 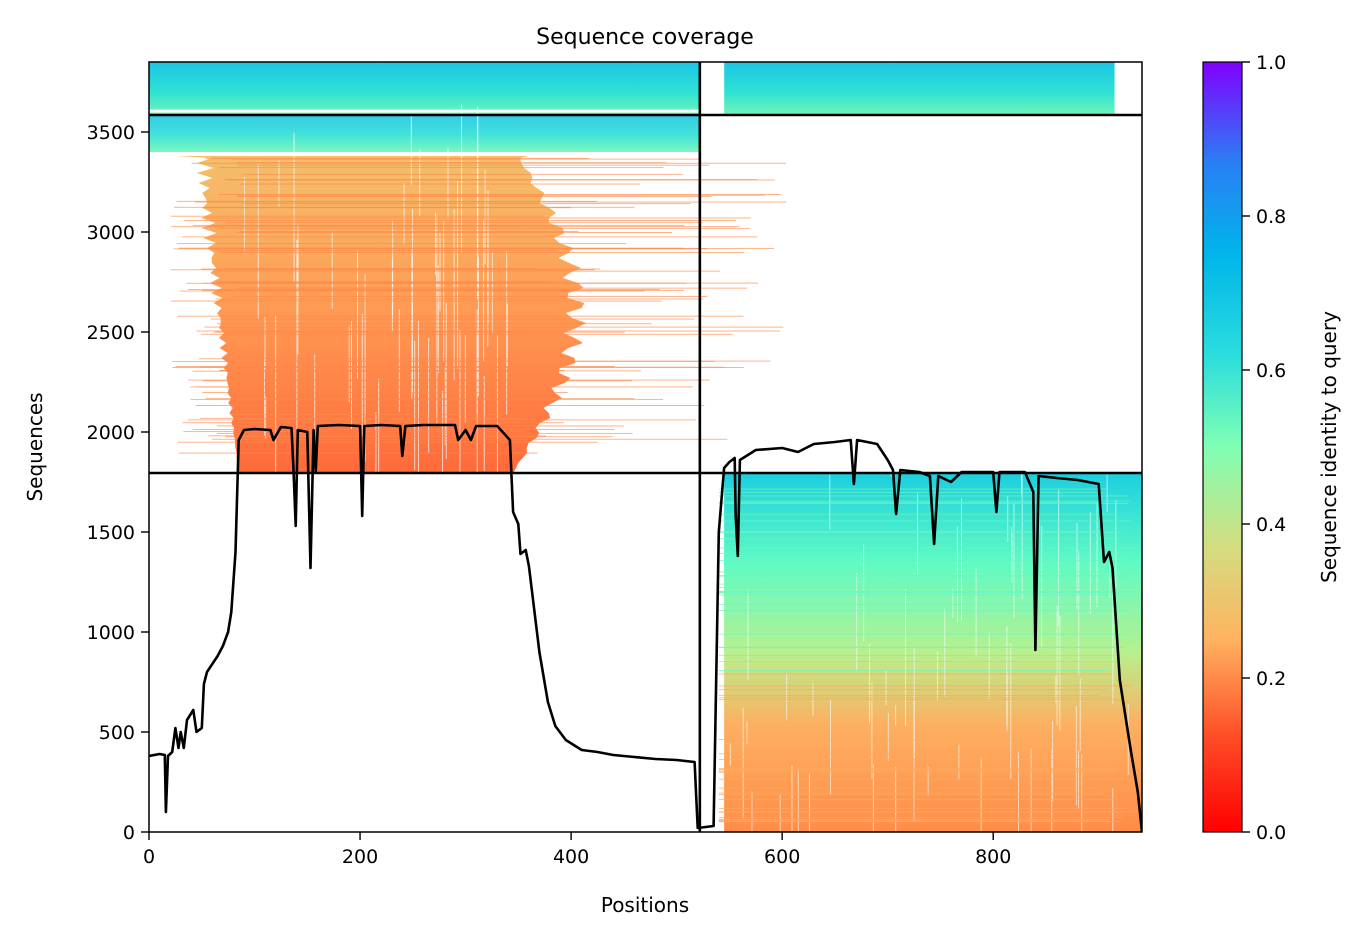 What do you see at coordinates (1271, 371) in the screenshot?
I see `colorbar-tick-label: 0.6` at bounding box center [1271, 371].